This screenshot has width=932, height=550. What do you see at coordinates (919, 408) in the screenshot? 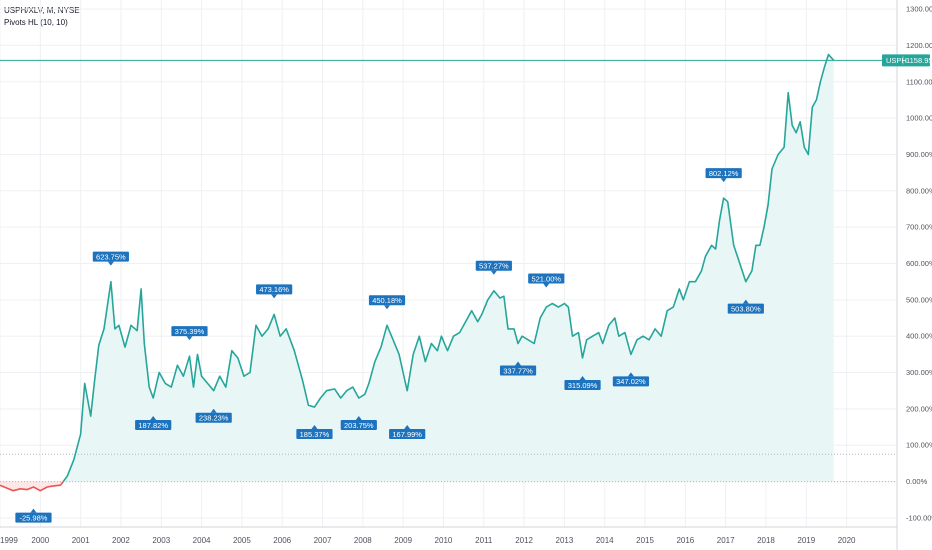
I see `y-tick-label: 200.00%` at bounding box center [919, 408].